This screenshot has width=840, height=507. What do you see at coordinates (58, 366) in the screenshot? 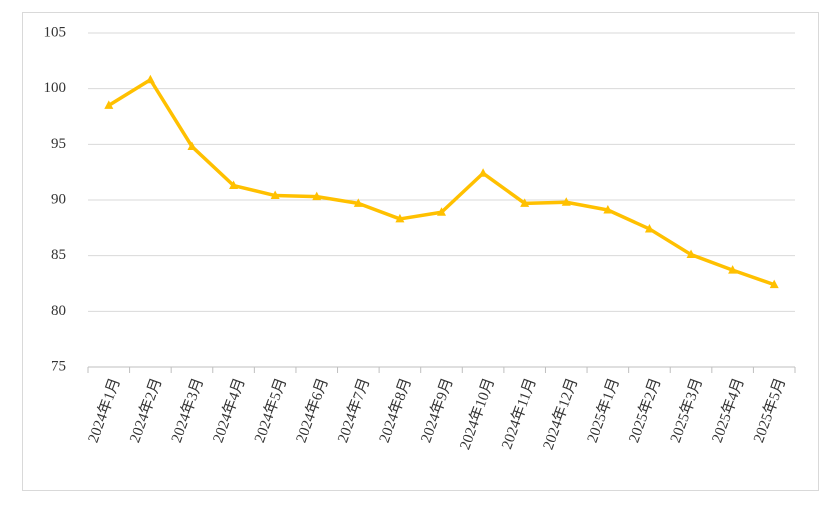
I see `y-tick-label: 75` at bounding box center [58, 366].